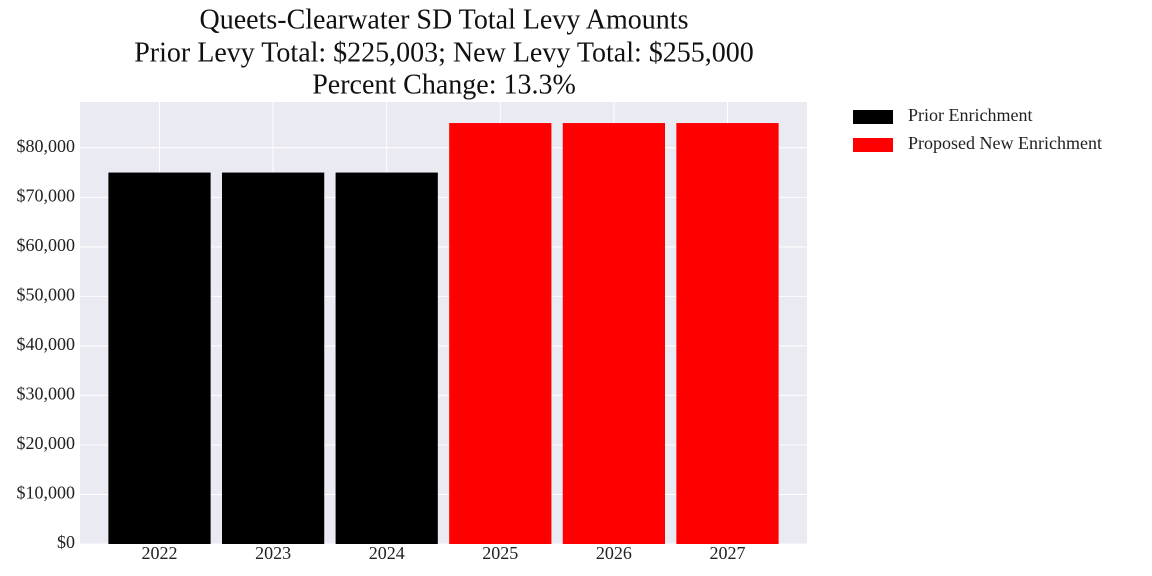  I want to click on x-tick-label: 2027, so click(727, 553).